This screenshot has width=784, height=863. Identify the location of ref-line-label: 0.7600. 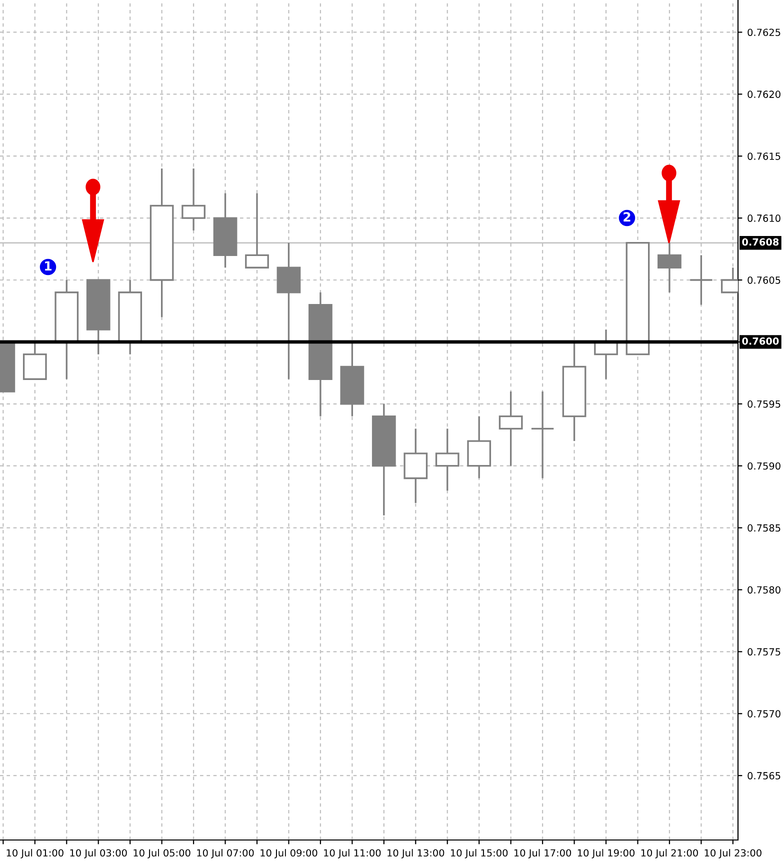
(760, 341).